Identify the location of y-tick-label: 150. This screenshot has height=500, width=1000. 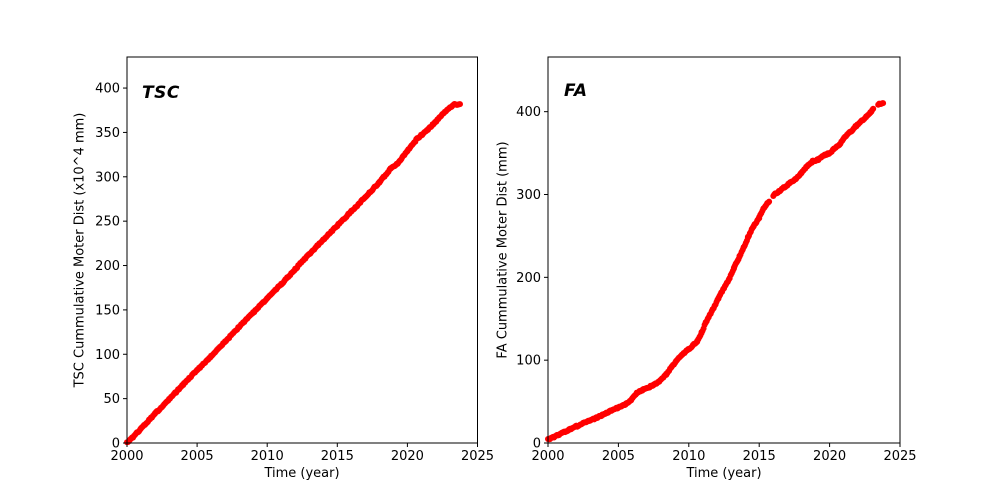
(107, 310).